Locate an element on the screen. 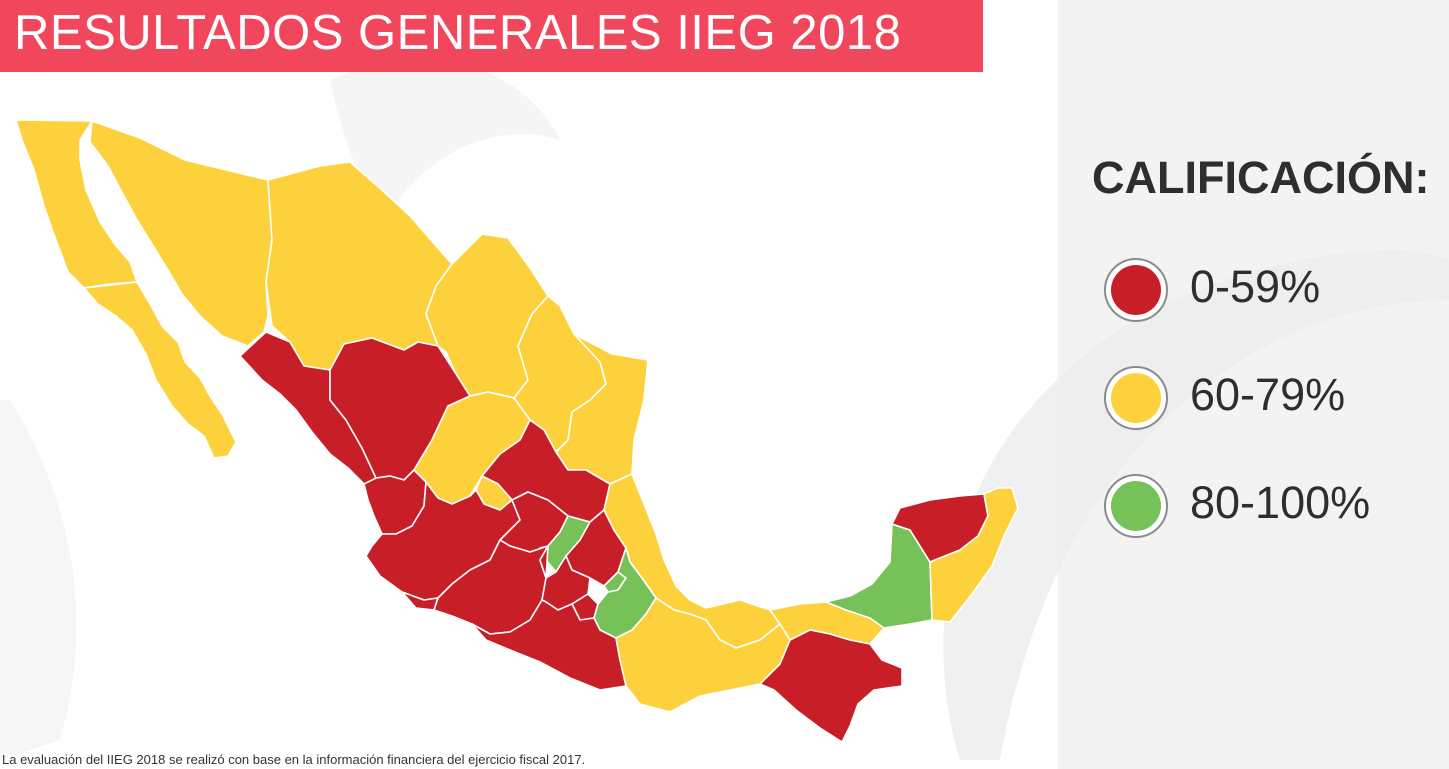  page-title: RESULTADOS GENERALES IIEG 2018 is located at coordinates (458, 33).